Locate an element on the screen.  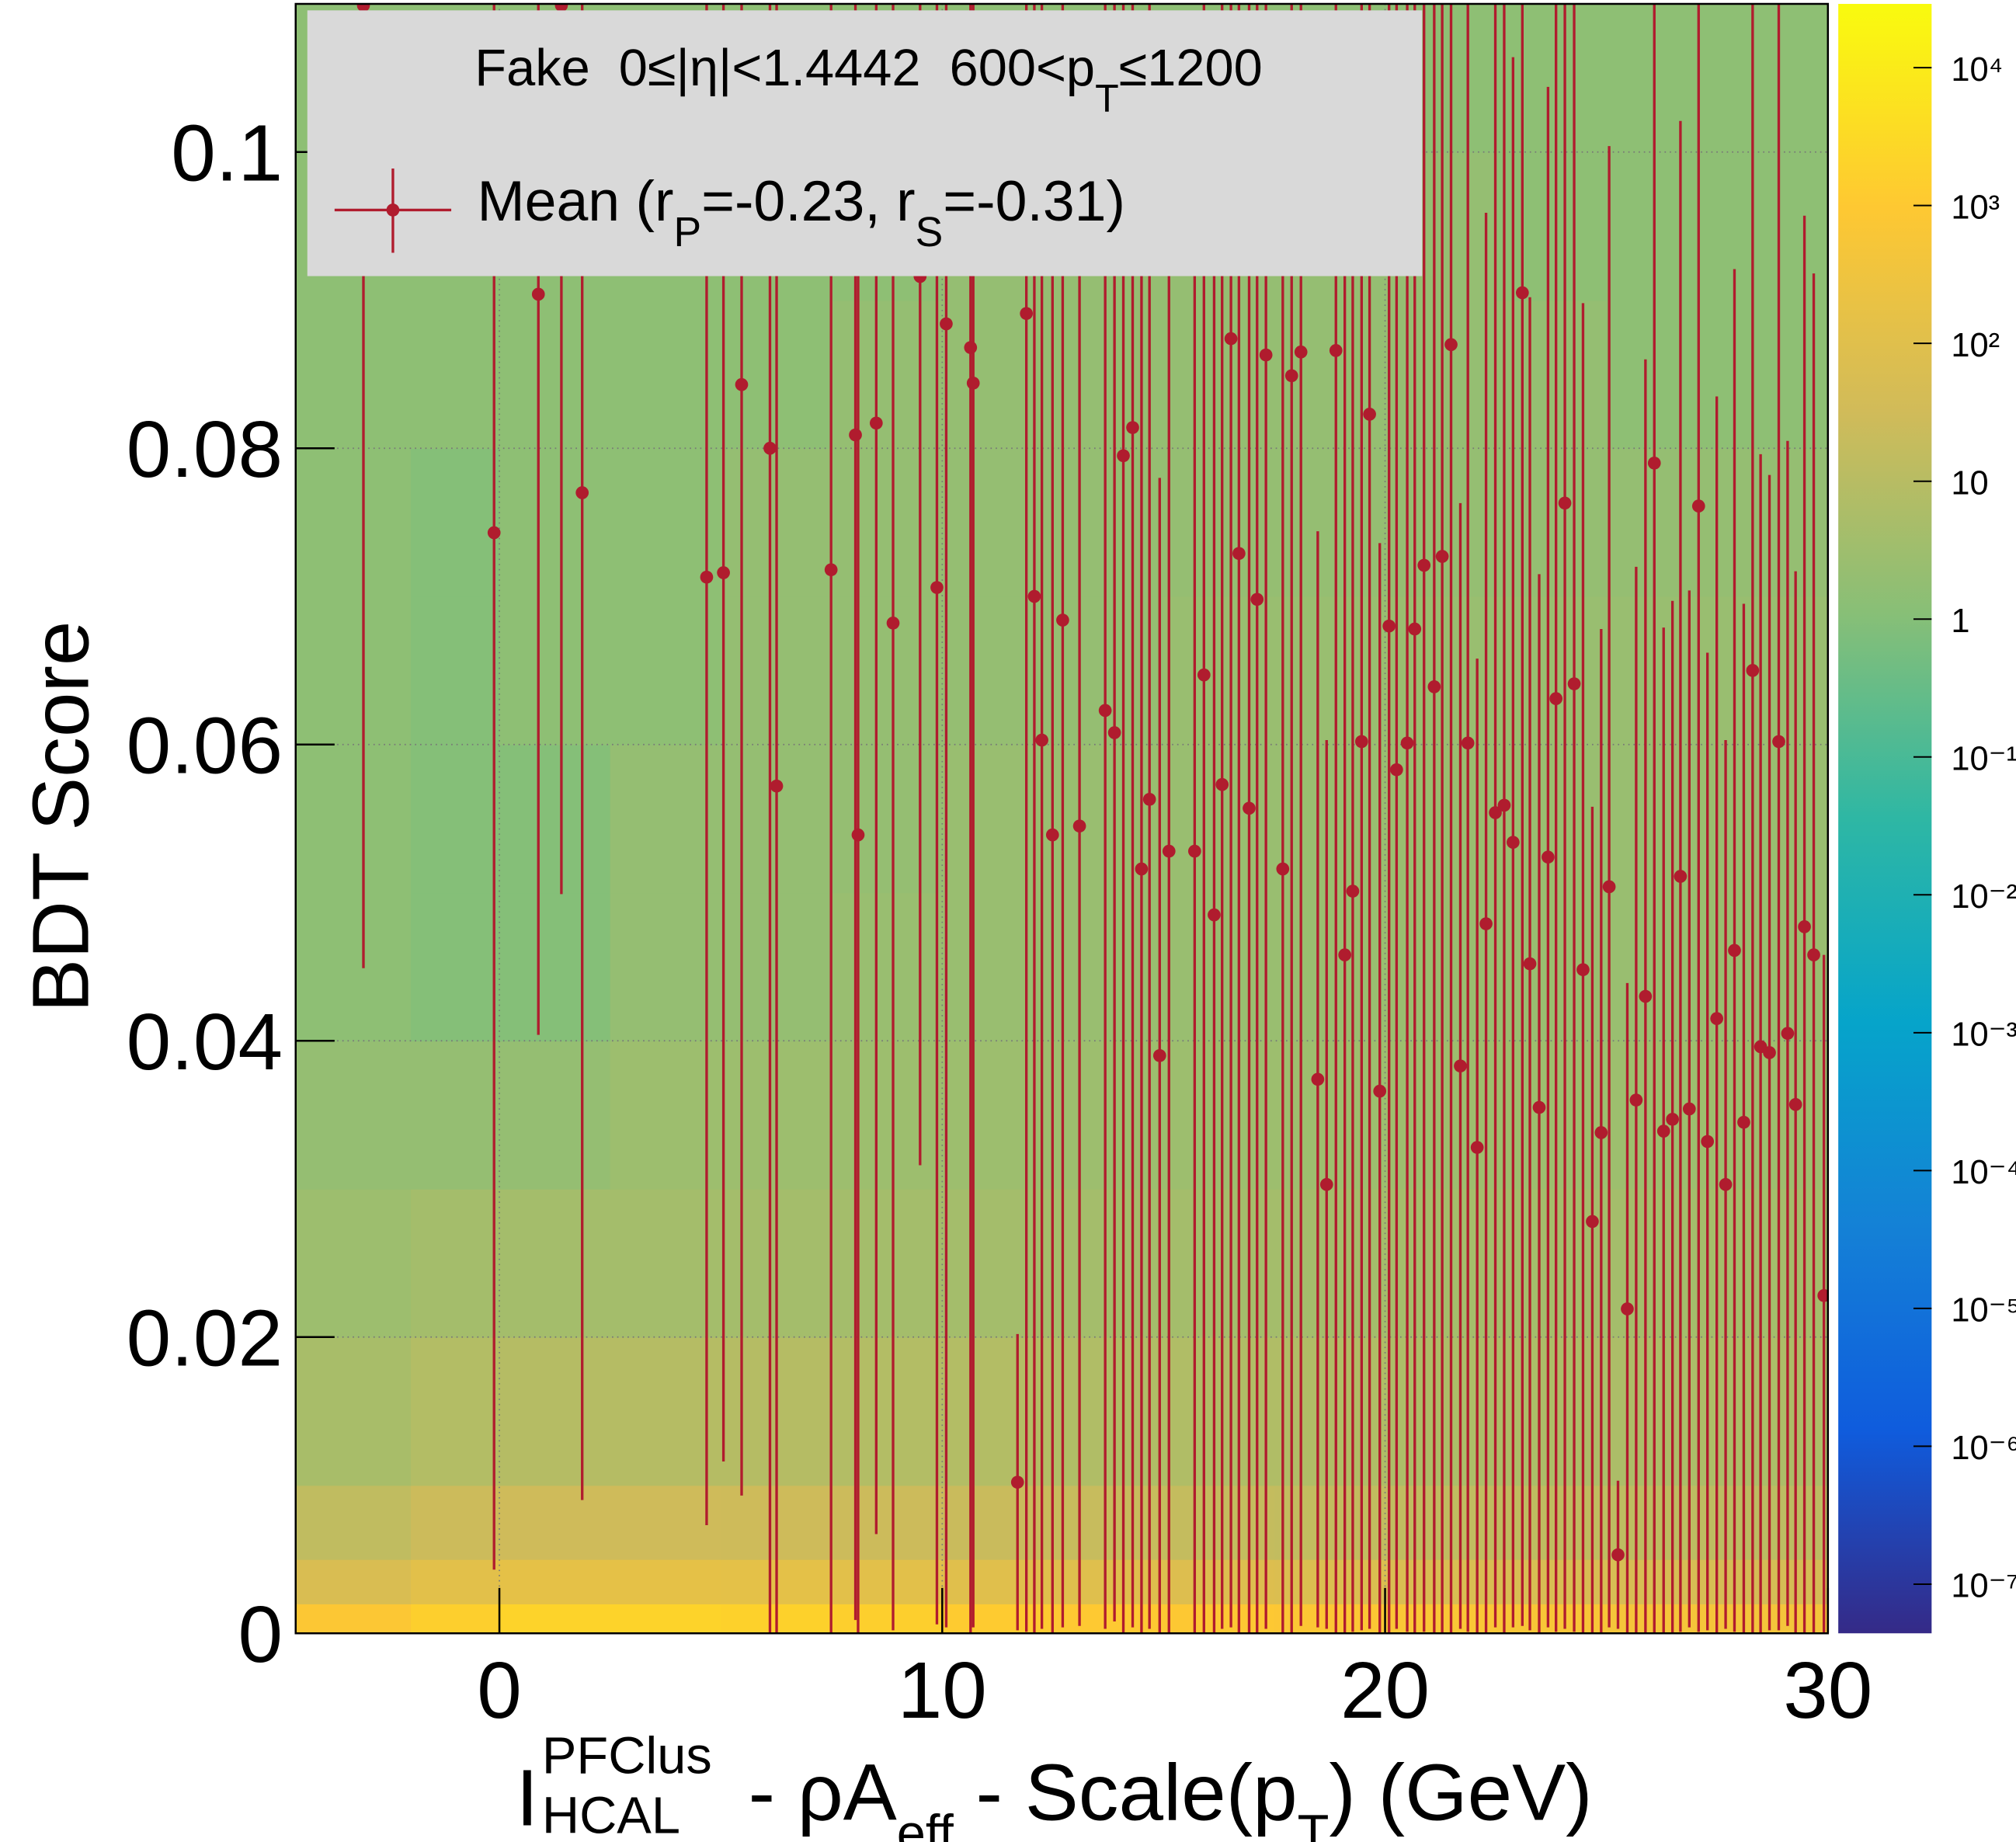
legend-title: Fake 0≤|η|<1.4442 600<pT≤1200 is located at coordinates (868, 80).